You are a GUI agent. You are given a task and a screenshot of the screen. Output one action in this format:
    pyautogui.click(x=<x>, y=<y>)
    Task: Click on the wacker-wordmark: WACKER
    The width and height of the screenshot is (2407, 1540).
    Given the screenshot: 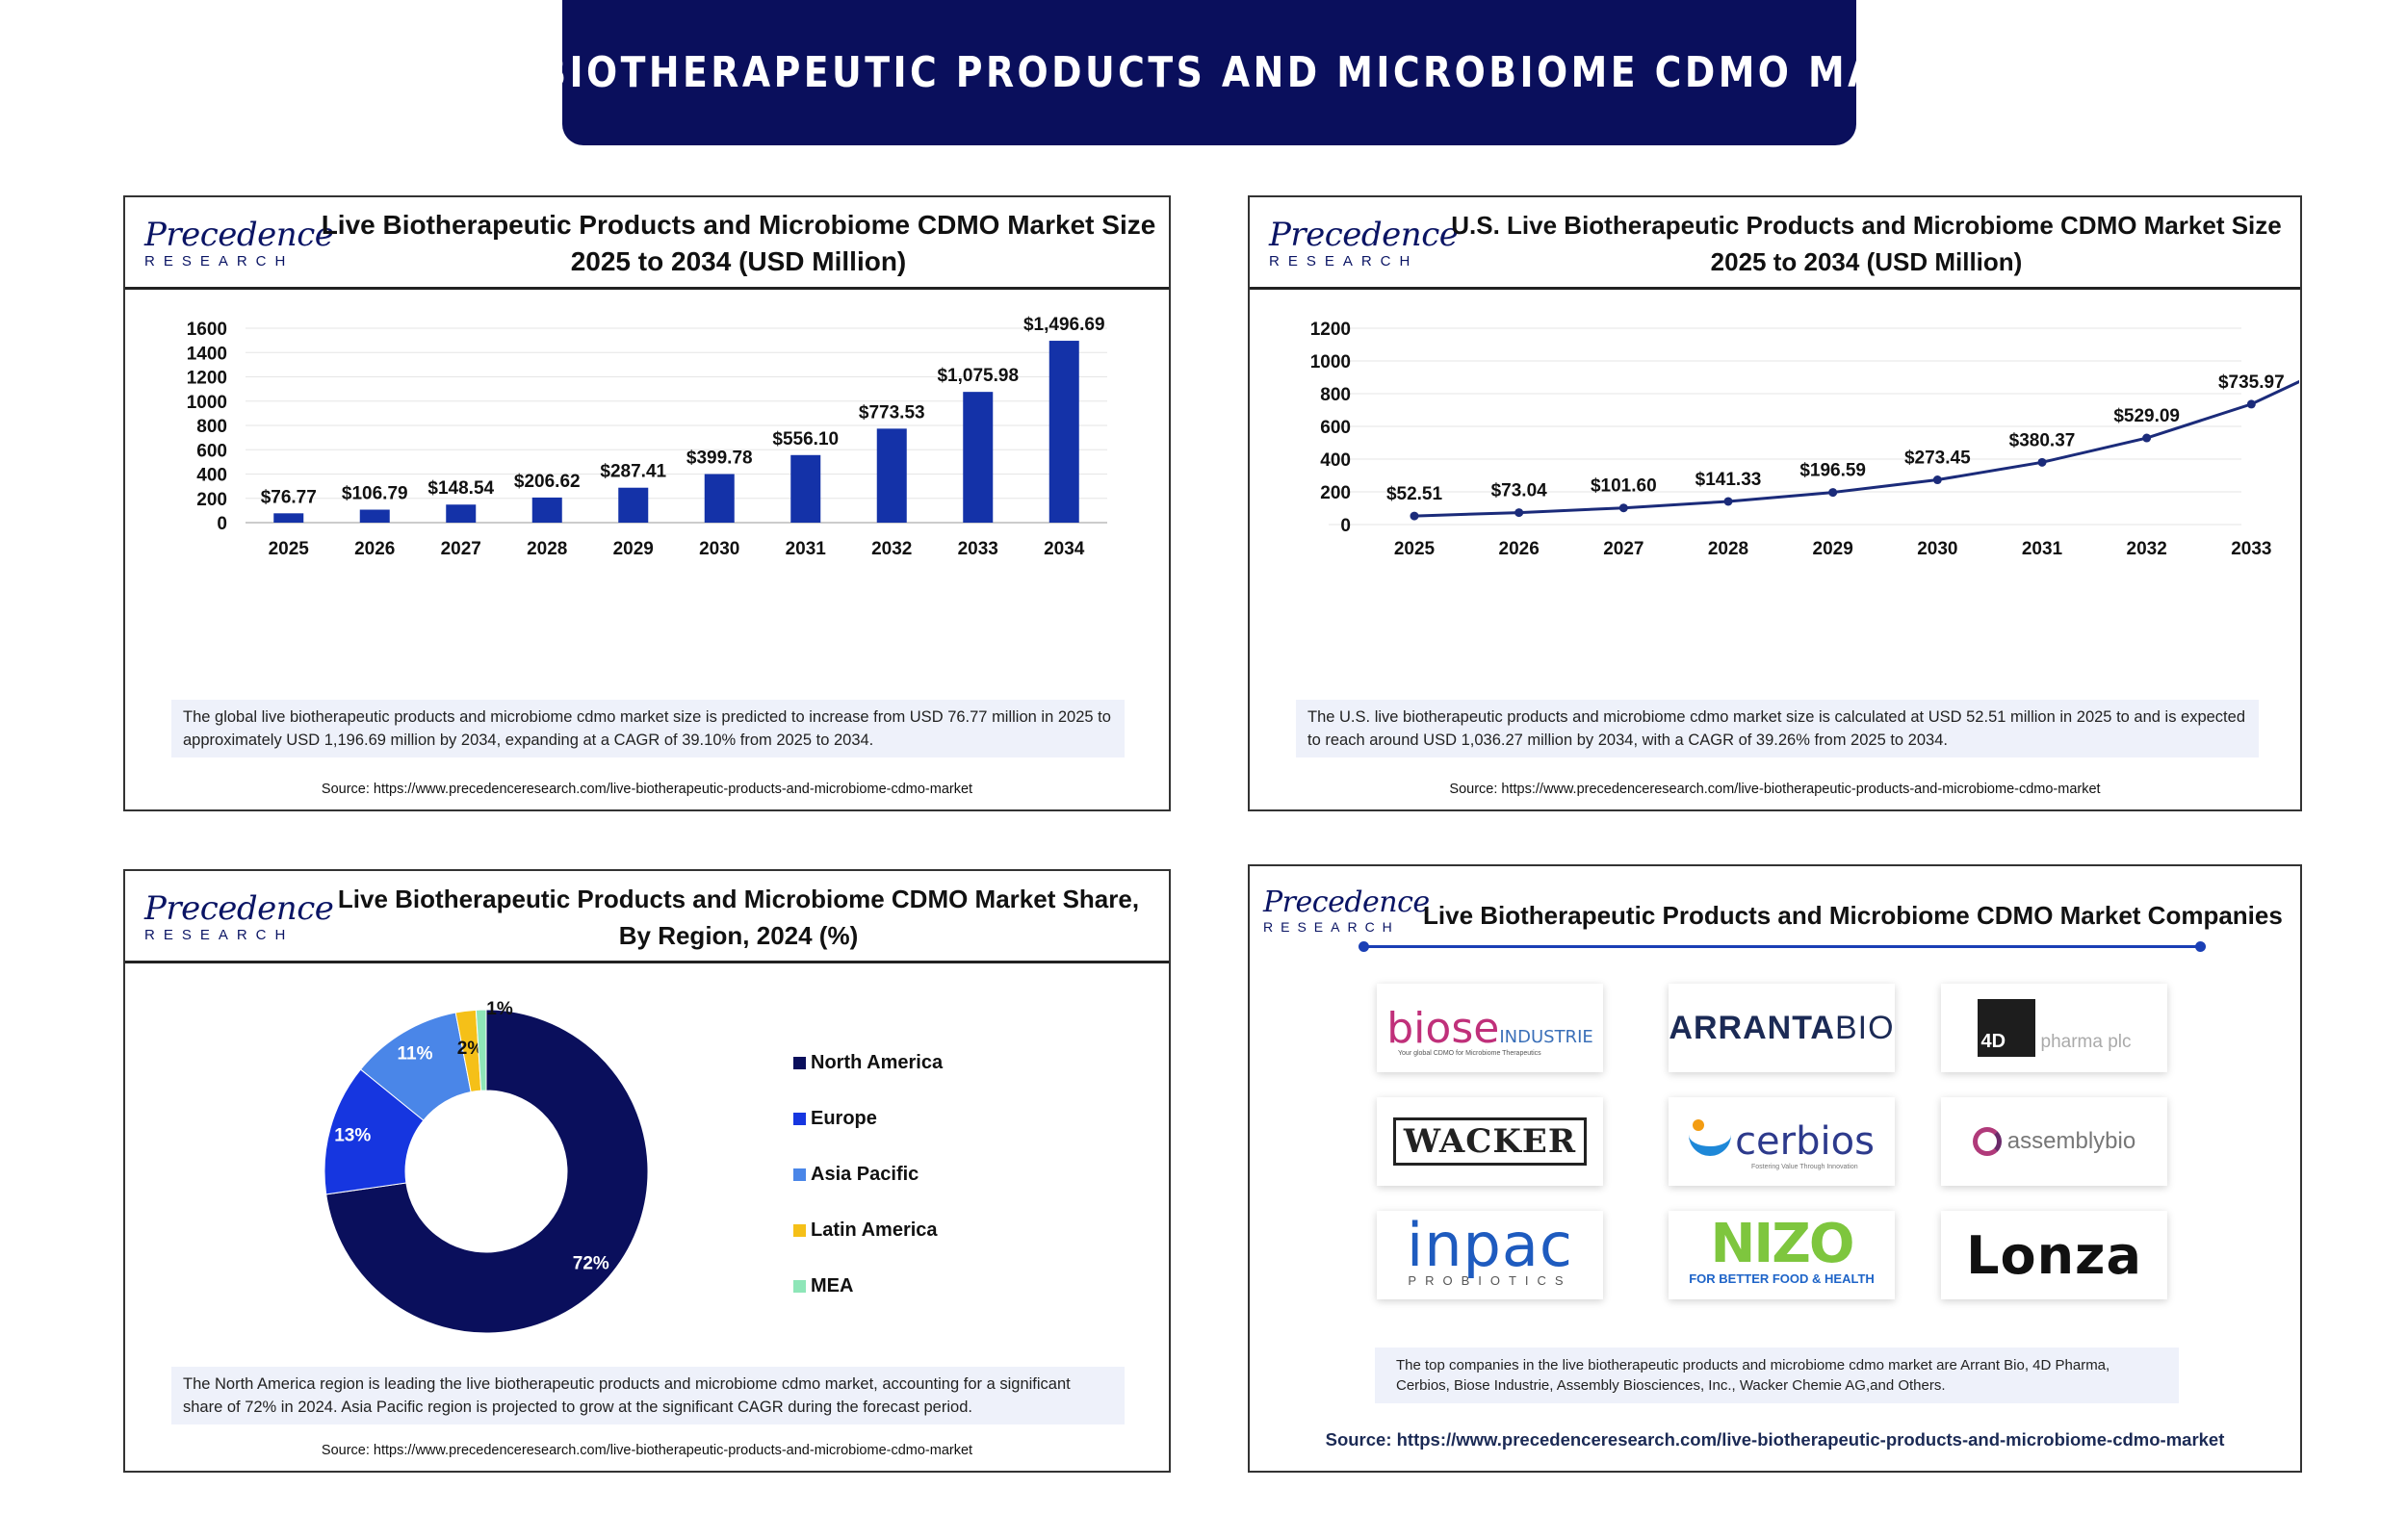 What is the action you would take?
    pyautogui.click(x=1490, y=1141)
    